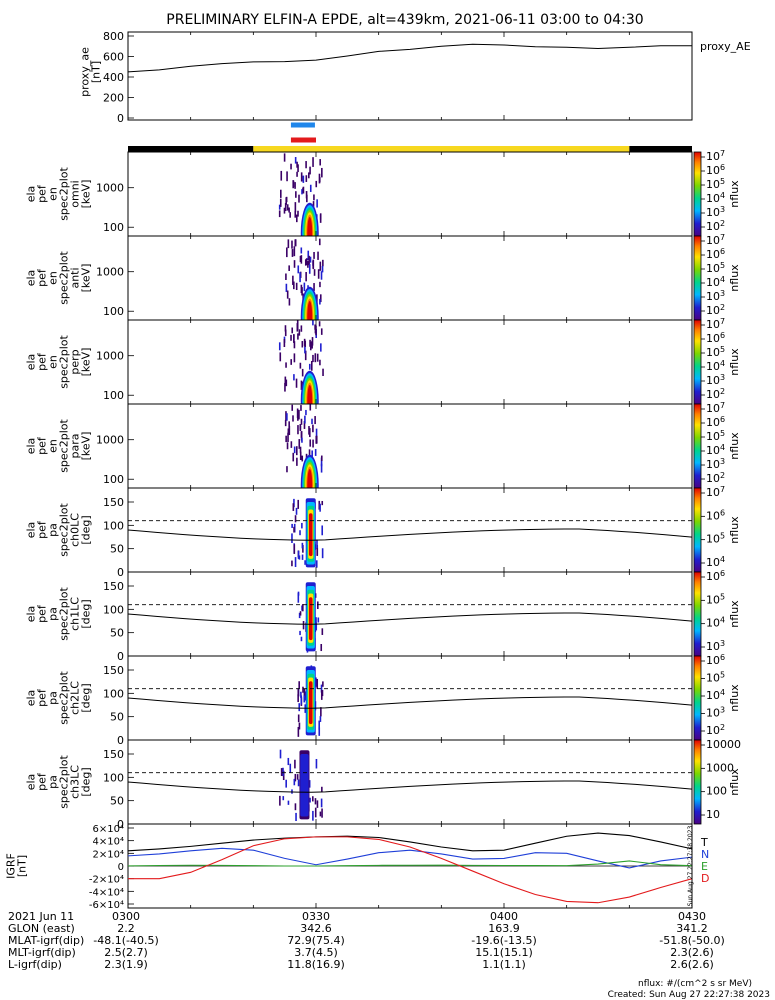 The image size is (775, 1000). What do you see at coordinates (723, 744) in the screenshot?
I see `zbar-tick-label: 10000` at bounding box center [723, 744].